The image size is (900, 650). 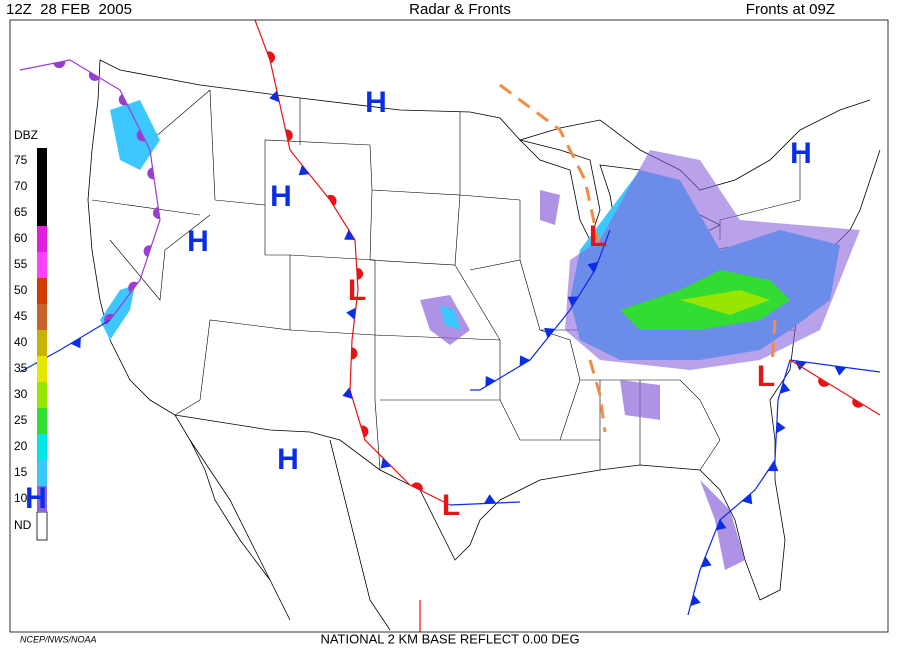 I want to click on legend: DBZ ND 75 70 65 60 55 50 45 40 35 30 25 20 15 10, so click(x=31, y=334).